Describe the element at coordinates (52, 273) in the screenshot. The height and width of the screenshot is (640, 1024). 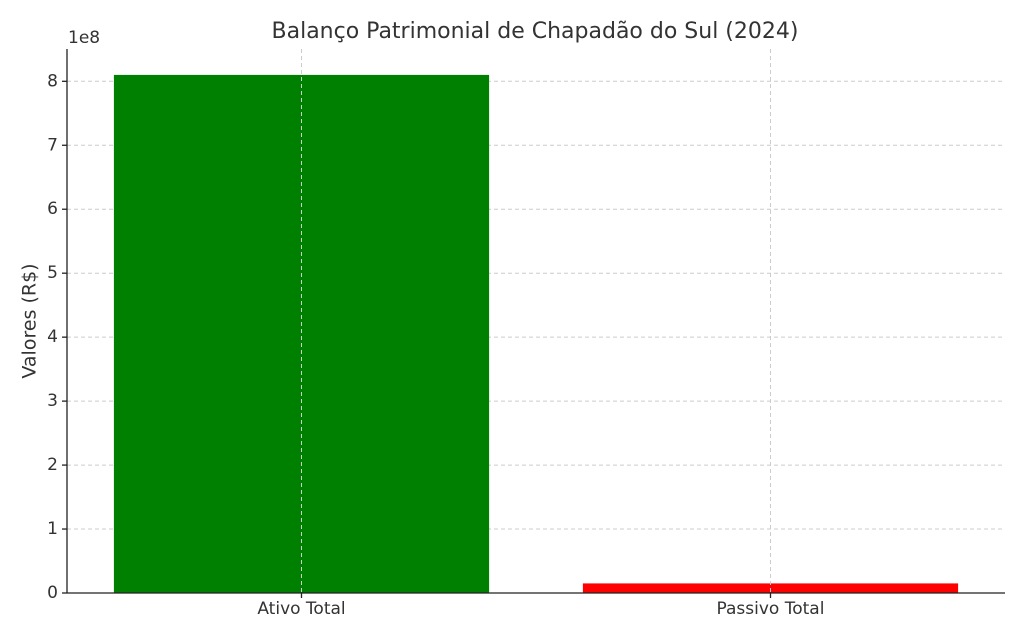
I see `y-tick-label: 5` at that location.